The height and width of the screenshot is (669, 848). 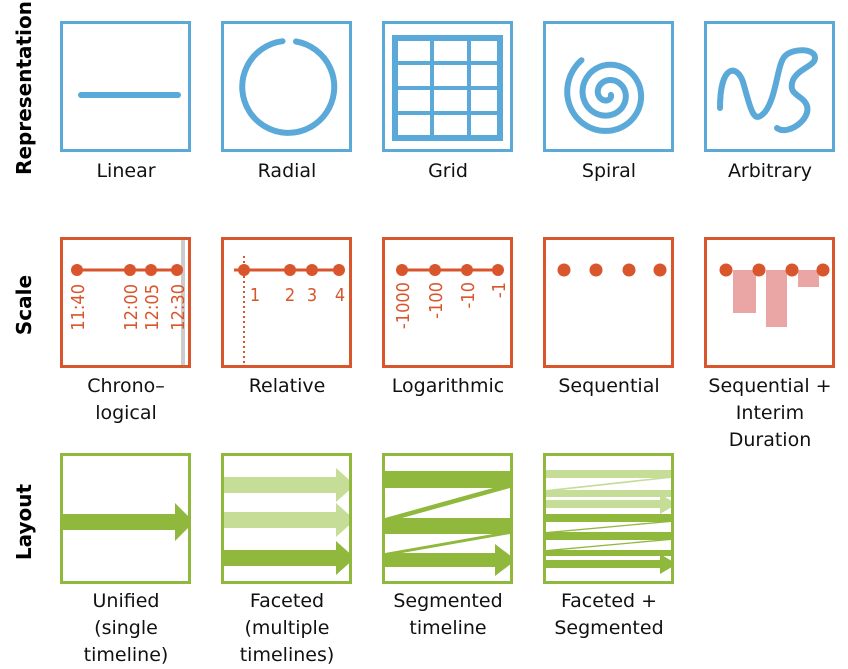 I want to click on faceted-segmented-icon, so click(x=608, y=522).